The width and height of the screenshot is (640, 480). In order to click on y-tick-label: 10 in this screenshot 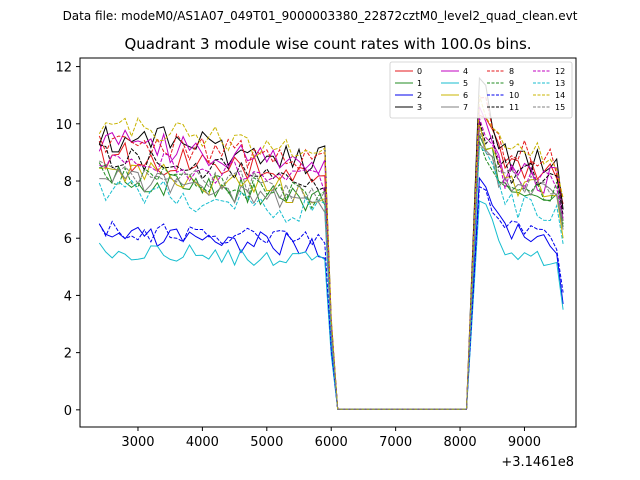, I will do `click(63, 125)`.